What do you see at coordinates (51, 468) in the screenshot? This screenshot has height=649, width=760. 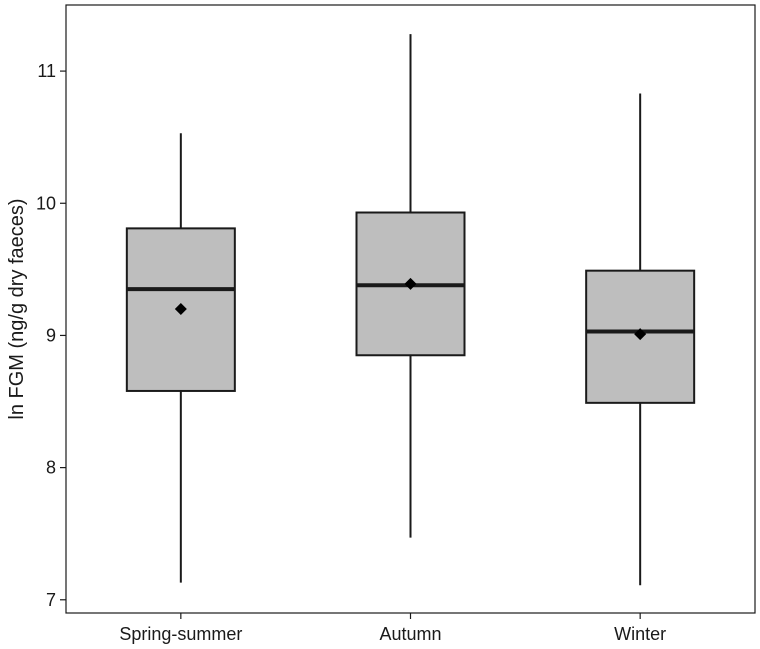 I see `y-tick-label: 8` at bounding box center [51, 468].